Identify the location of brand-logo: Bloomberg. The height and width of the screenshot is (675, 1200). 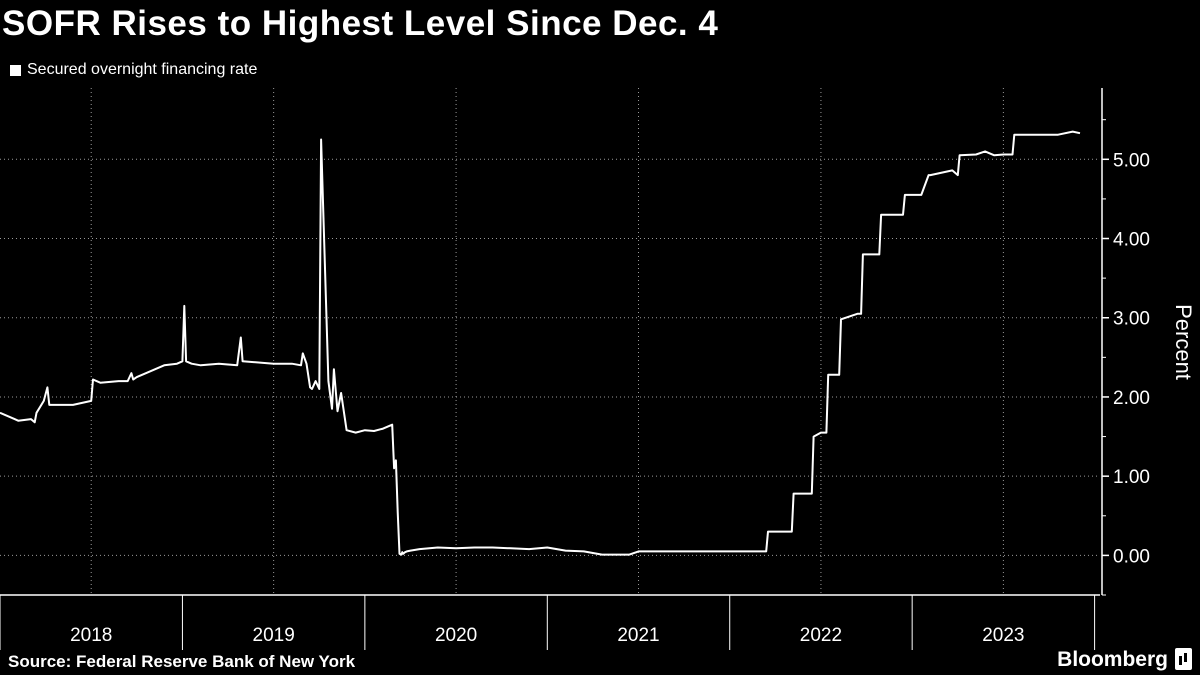
(1112, 659).